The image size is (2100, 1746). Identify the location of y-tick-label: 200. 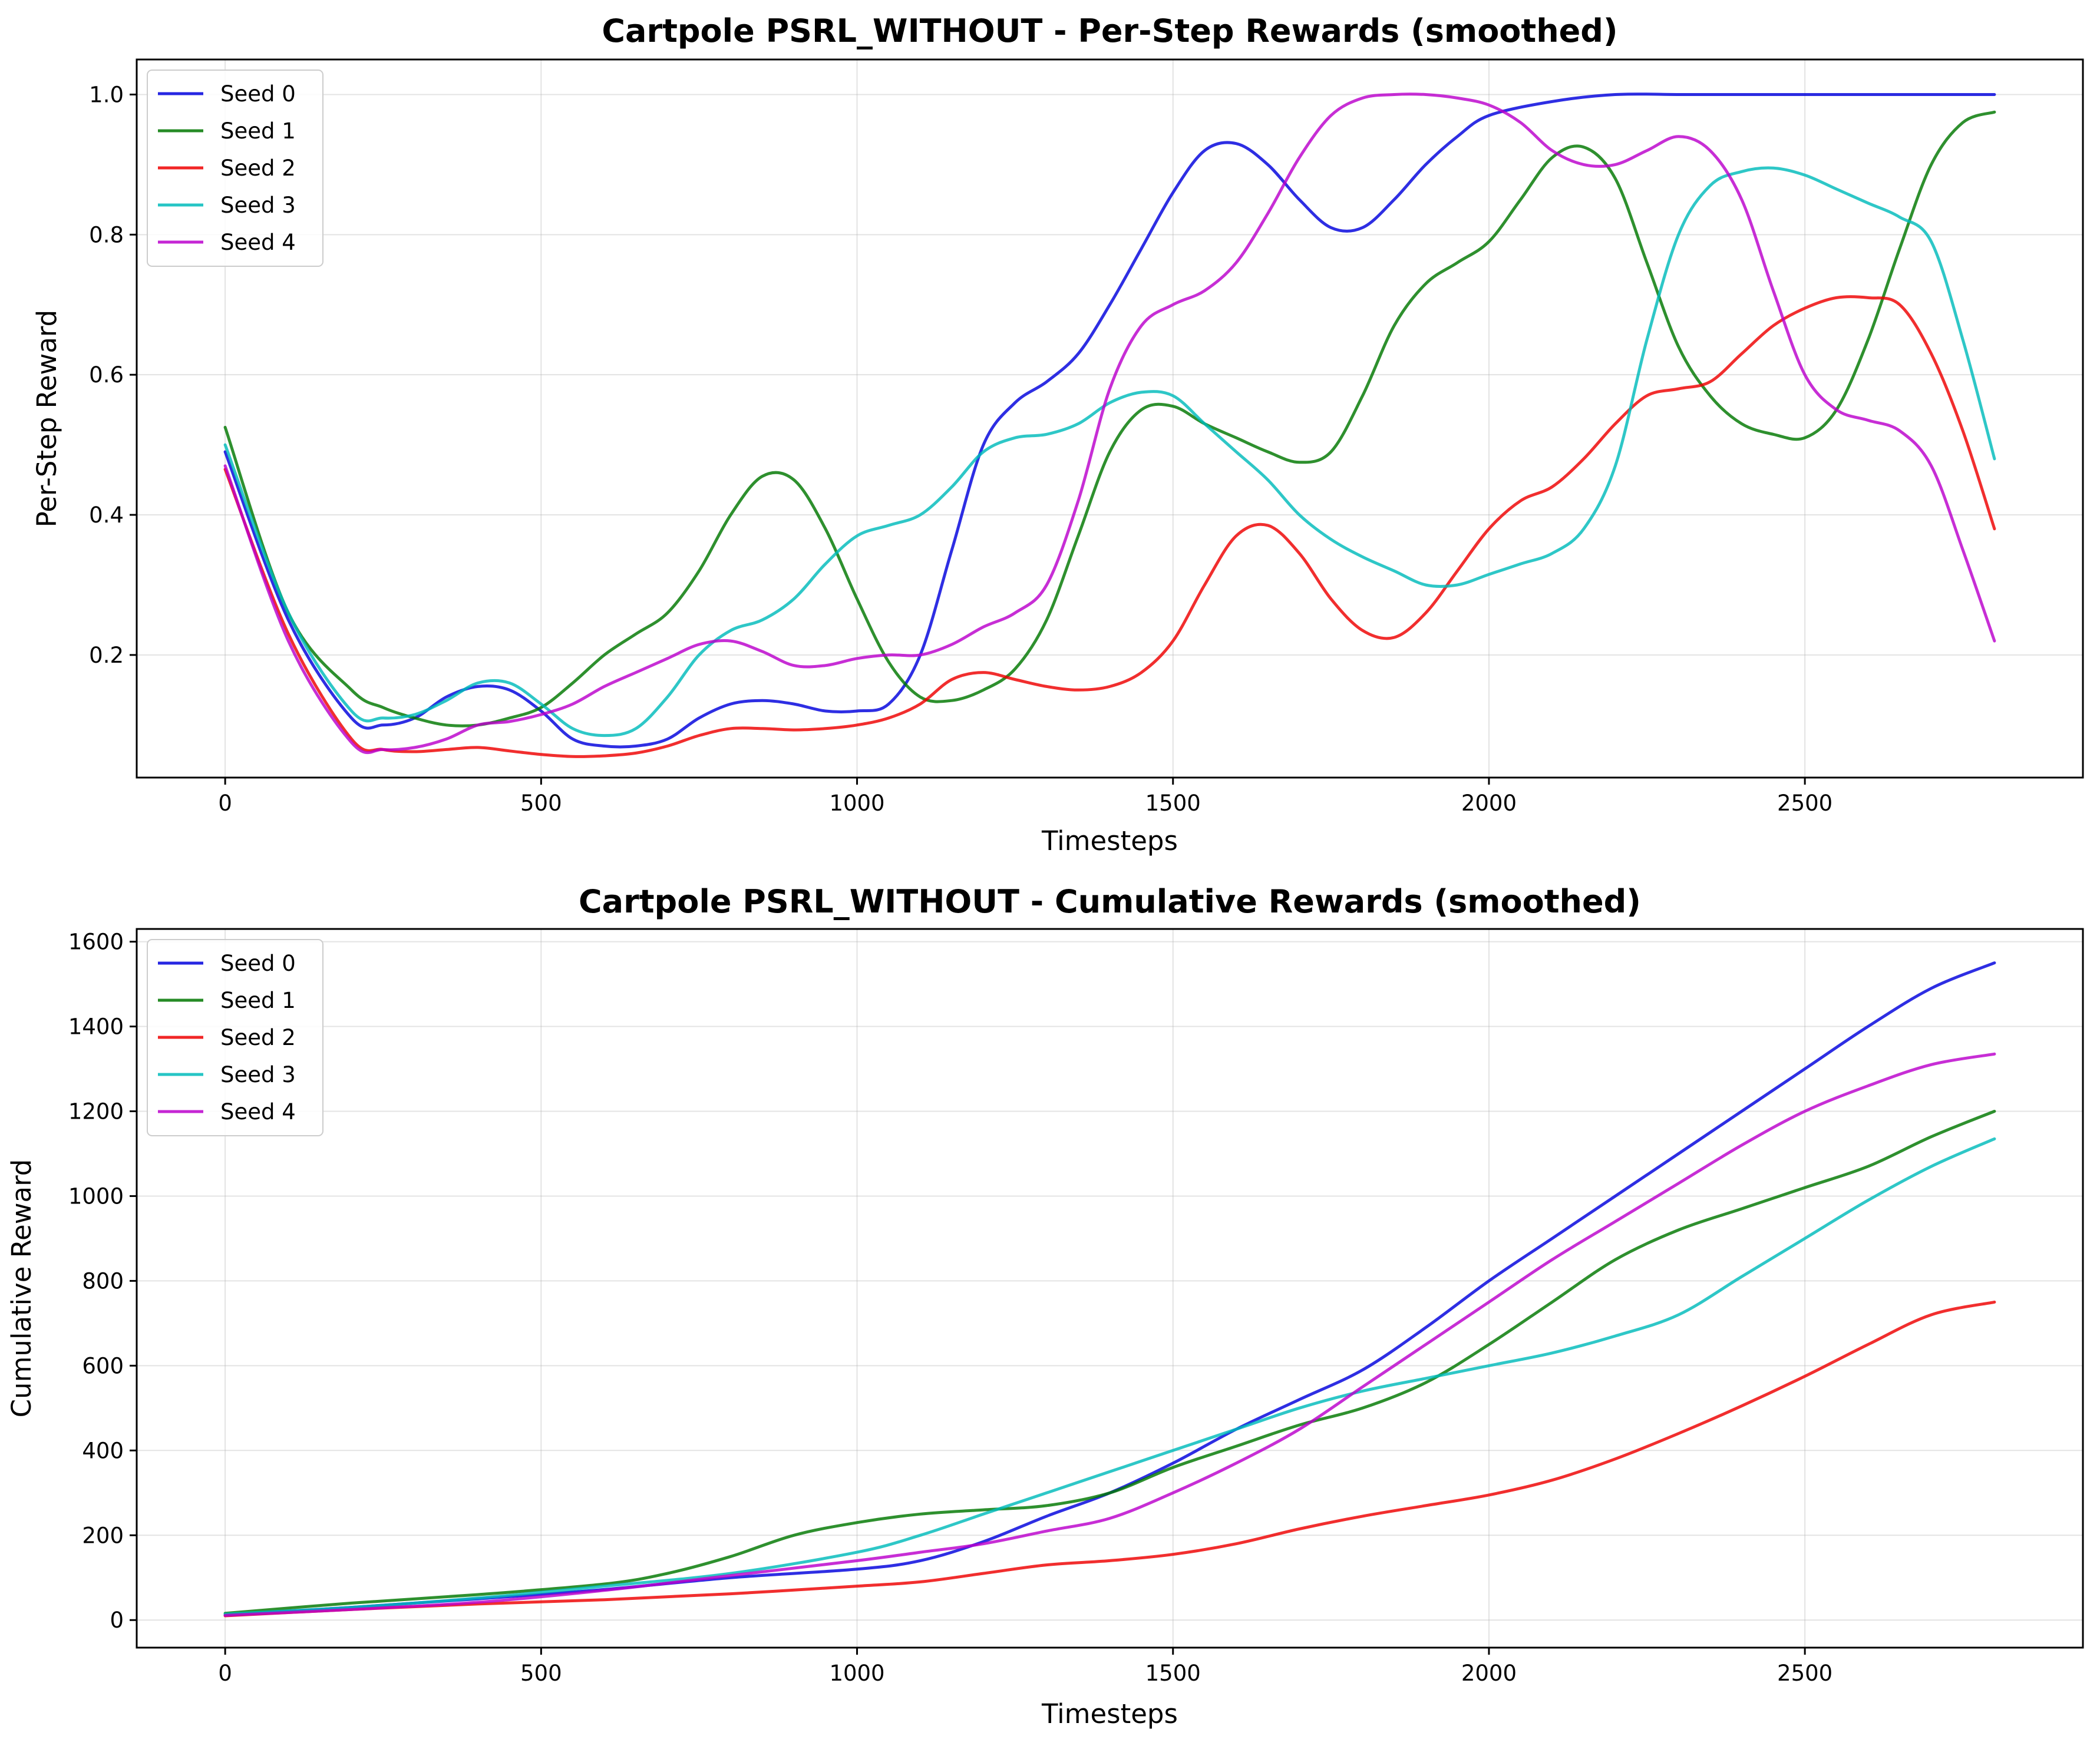
(103, 1535).